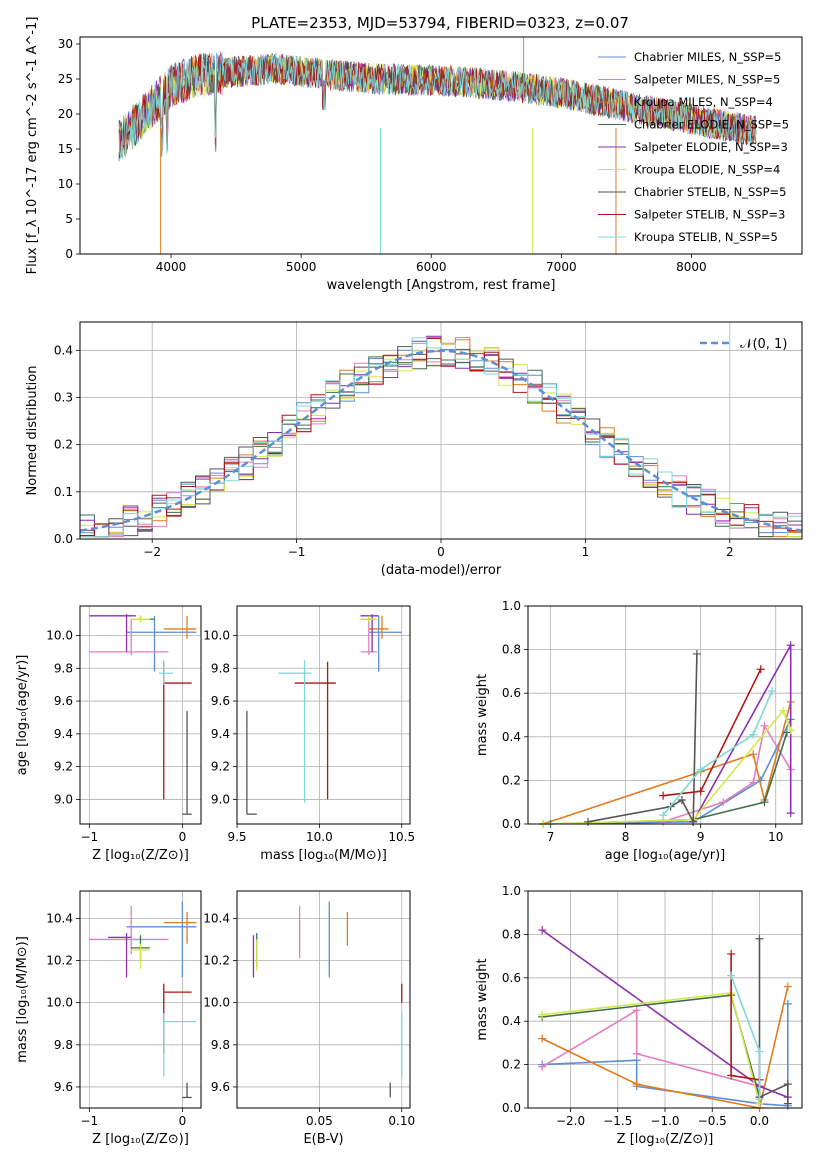 The height and width of the screenshot is (1170, 819). Describe the element at coordinates (63, 350) in the screenshot. I see `y-tick-label: 0.4` at that location.